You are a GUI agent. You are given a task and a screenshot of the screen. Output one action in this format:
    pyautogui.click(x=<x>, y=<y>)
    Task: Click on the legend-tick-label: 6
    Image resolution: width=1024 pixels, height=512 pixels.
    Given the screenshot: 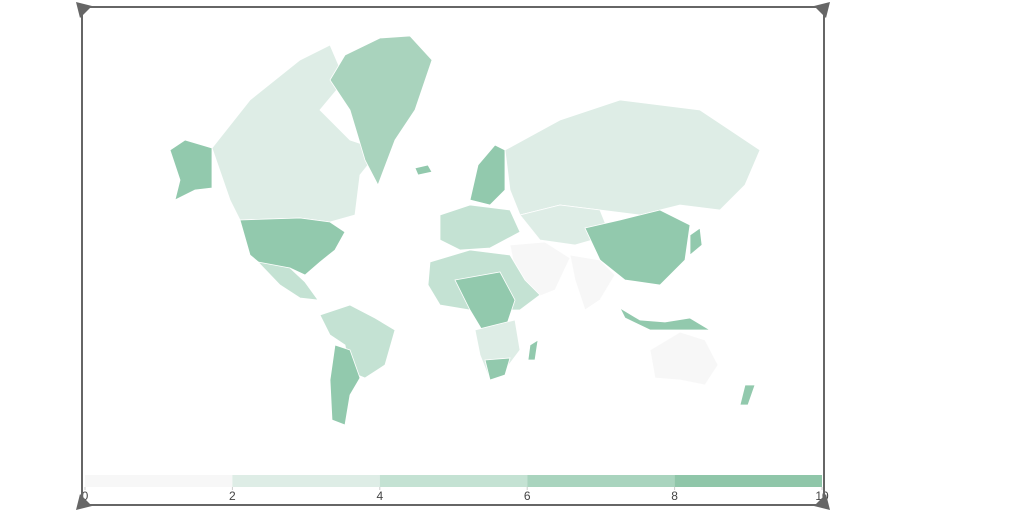 What is the action you would take?
    pyautogui.click(x=527, y=496)
    